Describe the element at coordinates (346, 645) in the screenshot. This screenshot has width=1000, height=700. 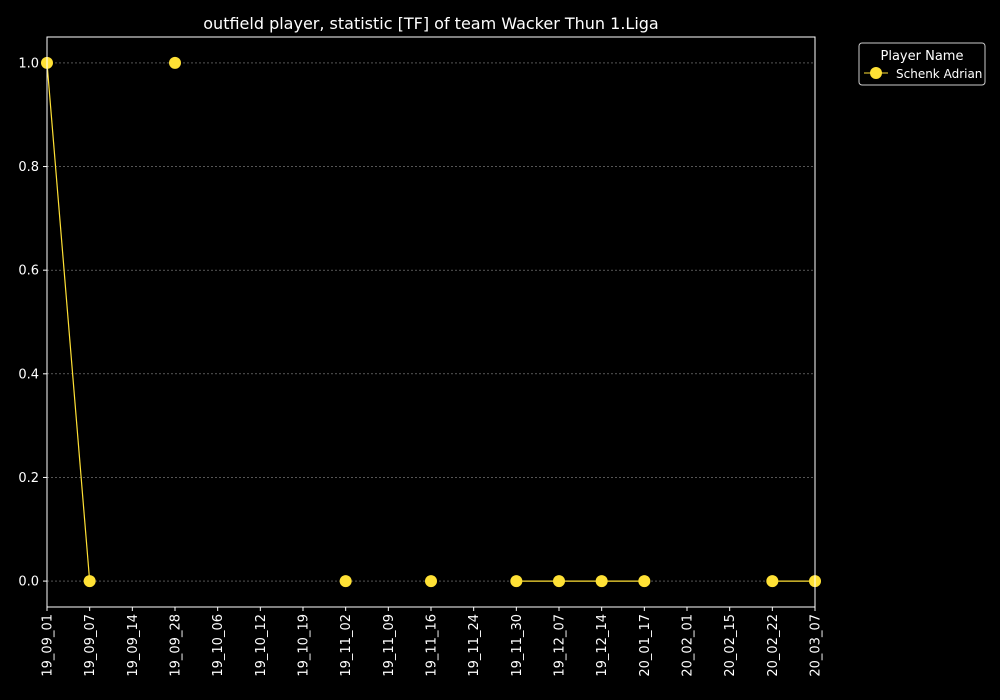
I see `x-tick-label: 19_11_02` at that location.